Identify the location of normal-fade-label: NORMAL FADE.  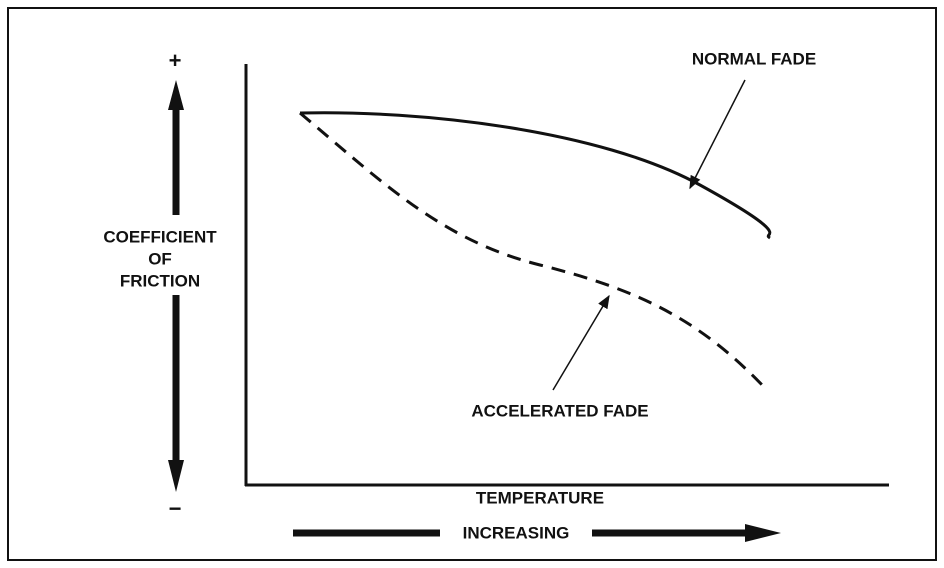
(754, 58).